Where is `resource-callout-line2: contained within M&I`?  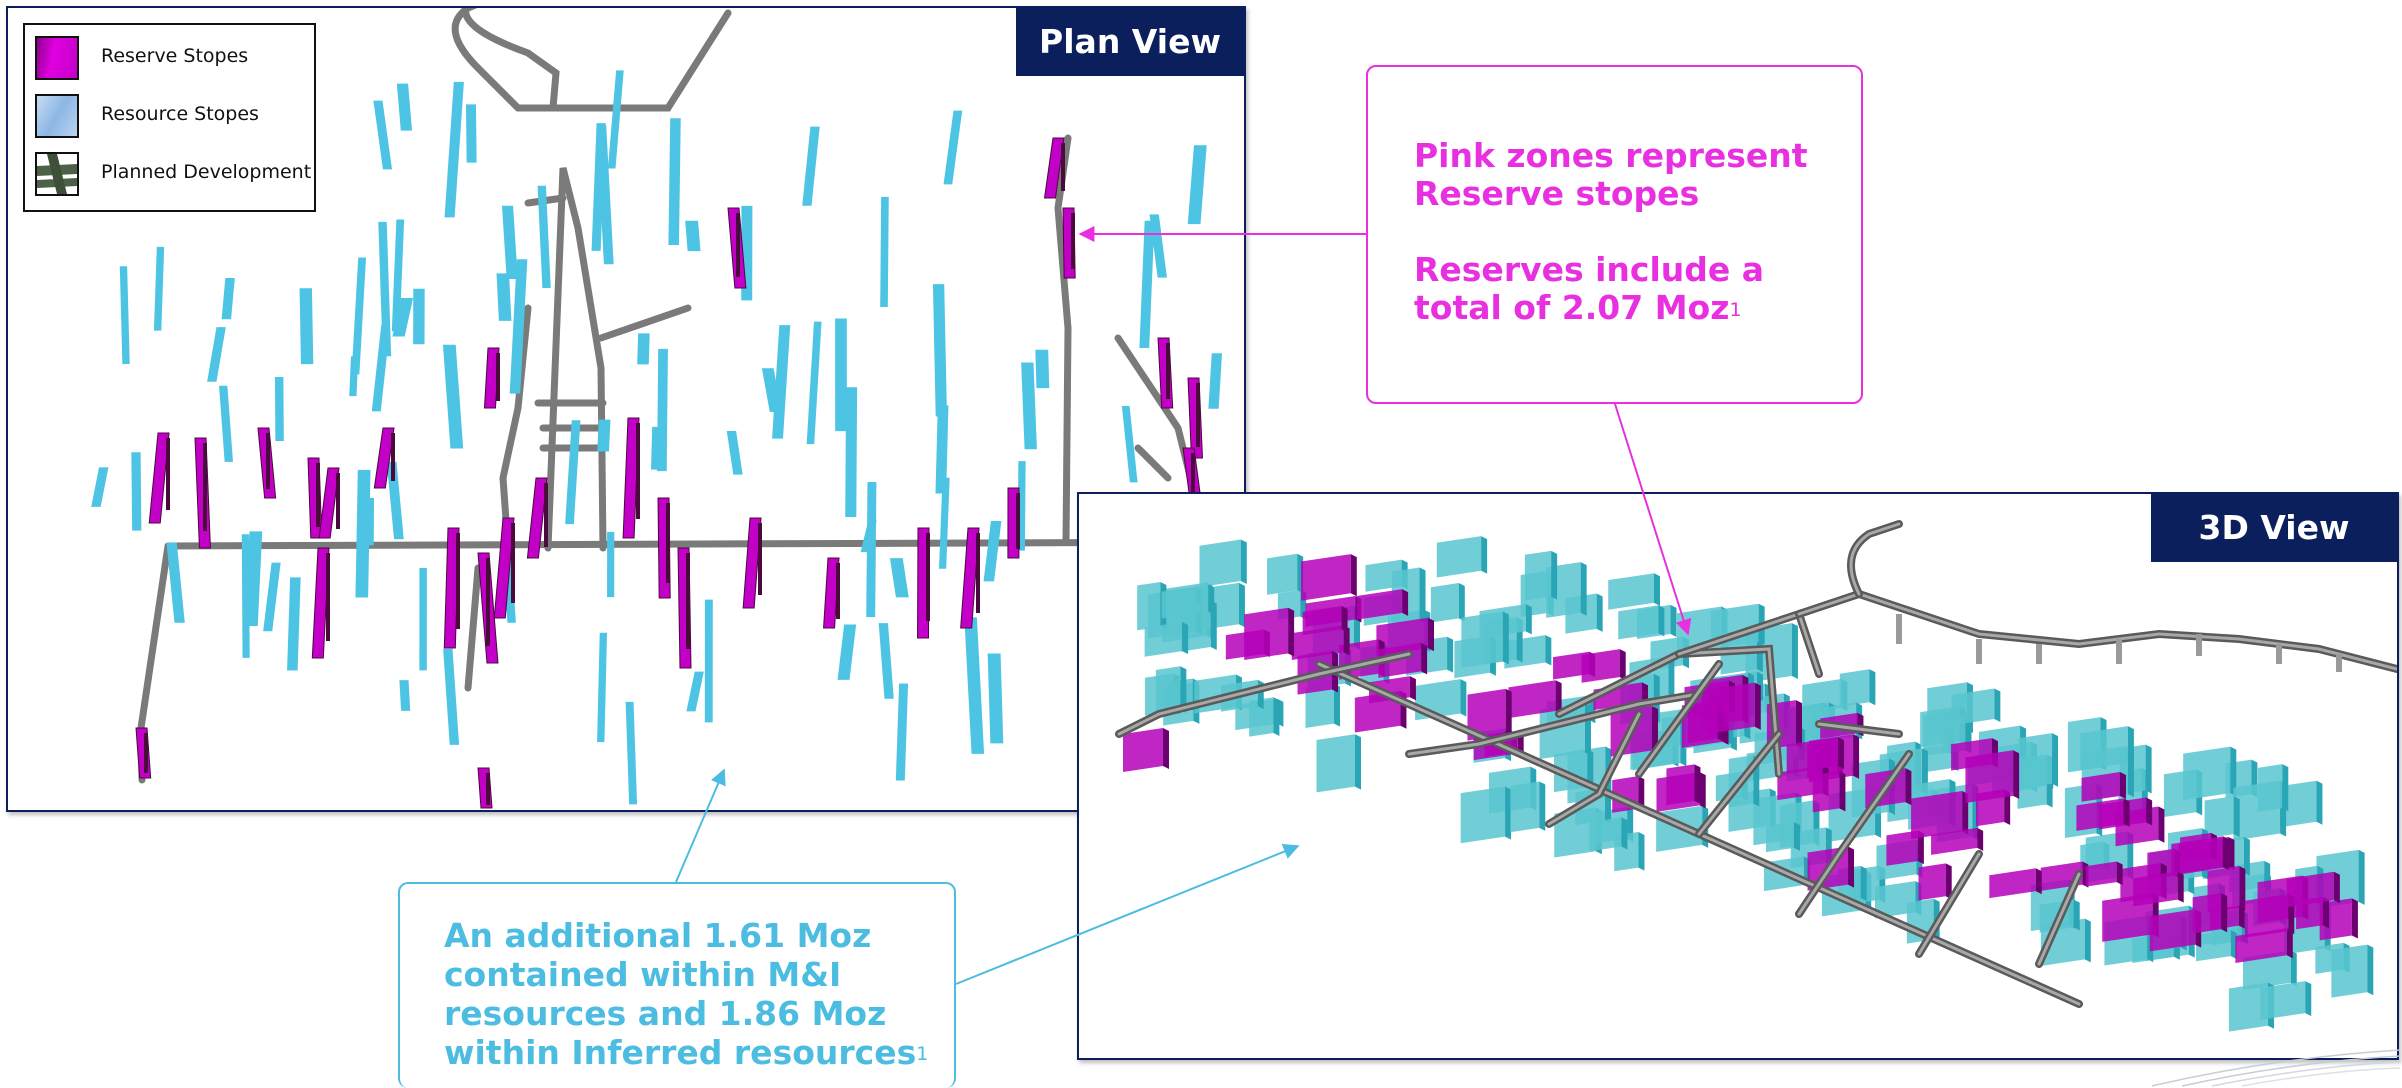 resource-callout-line2: contained within M&I is located at coordinates (643, 974).